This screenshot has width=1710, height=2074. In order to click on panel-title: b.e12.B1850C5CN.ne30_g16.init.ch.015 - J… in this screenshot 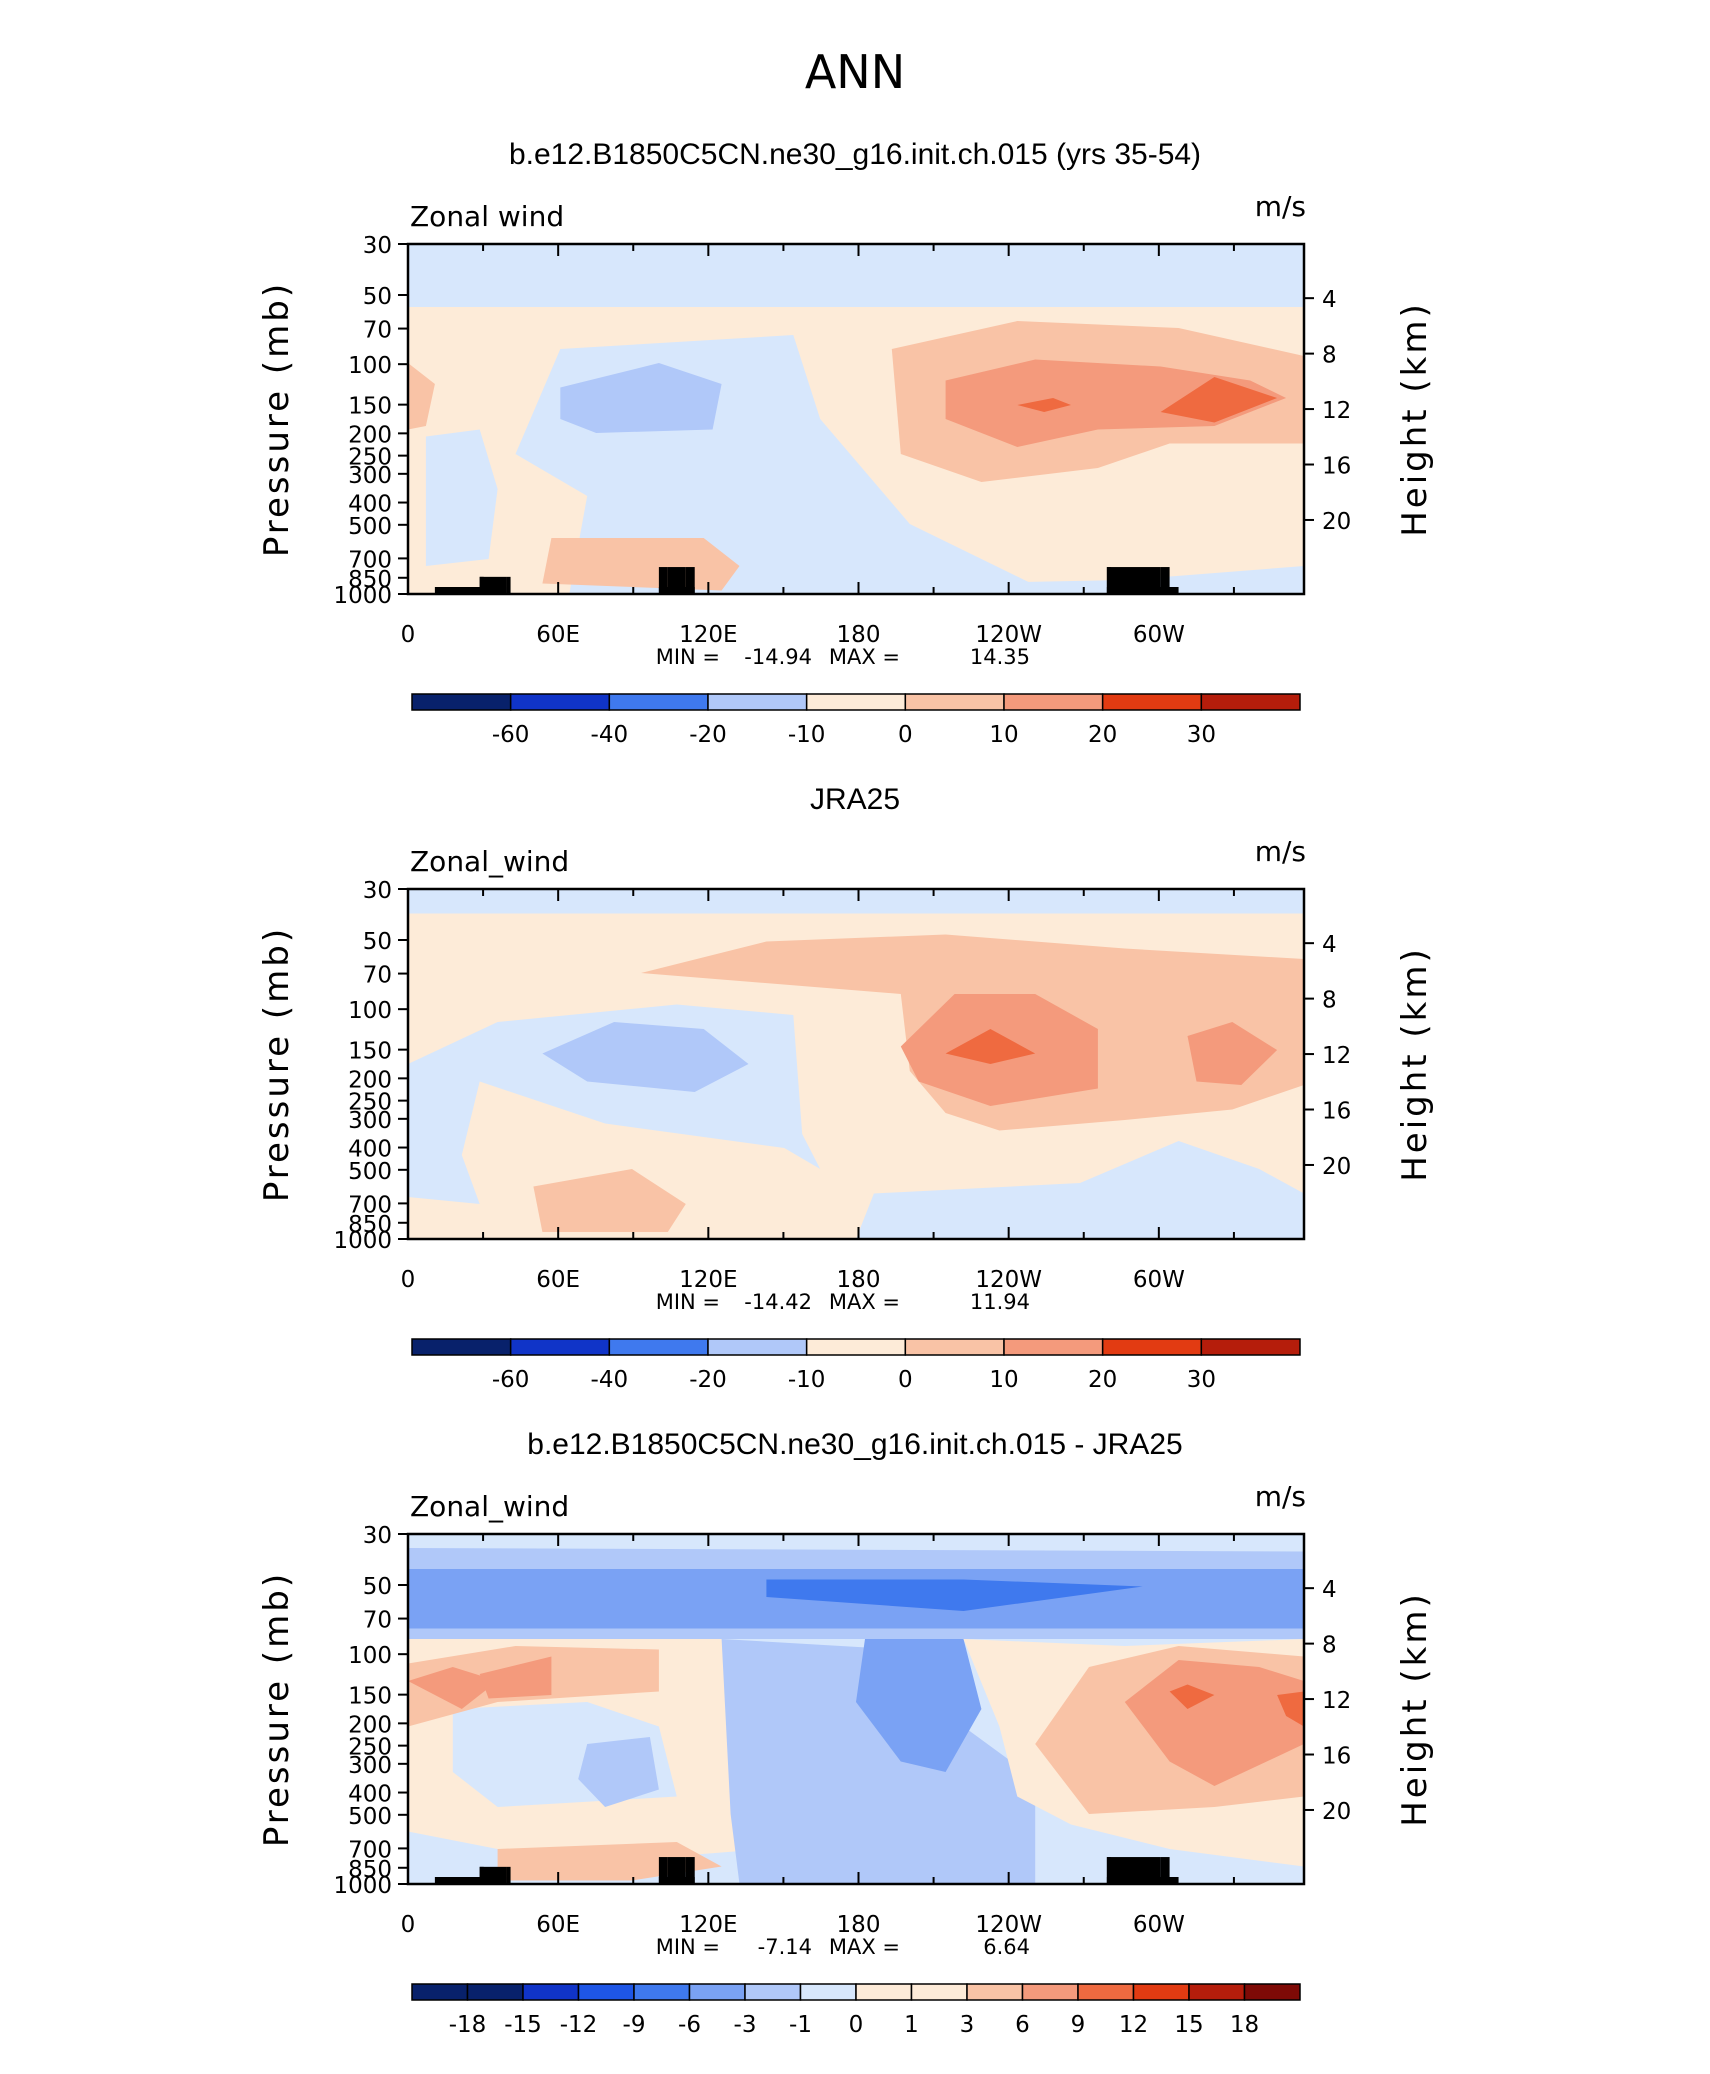, I will do `click(854, 1444)`.